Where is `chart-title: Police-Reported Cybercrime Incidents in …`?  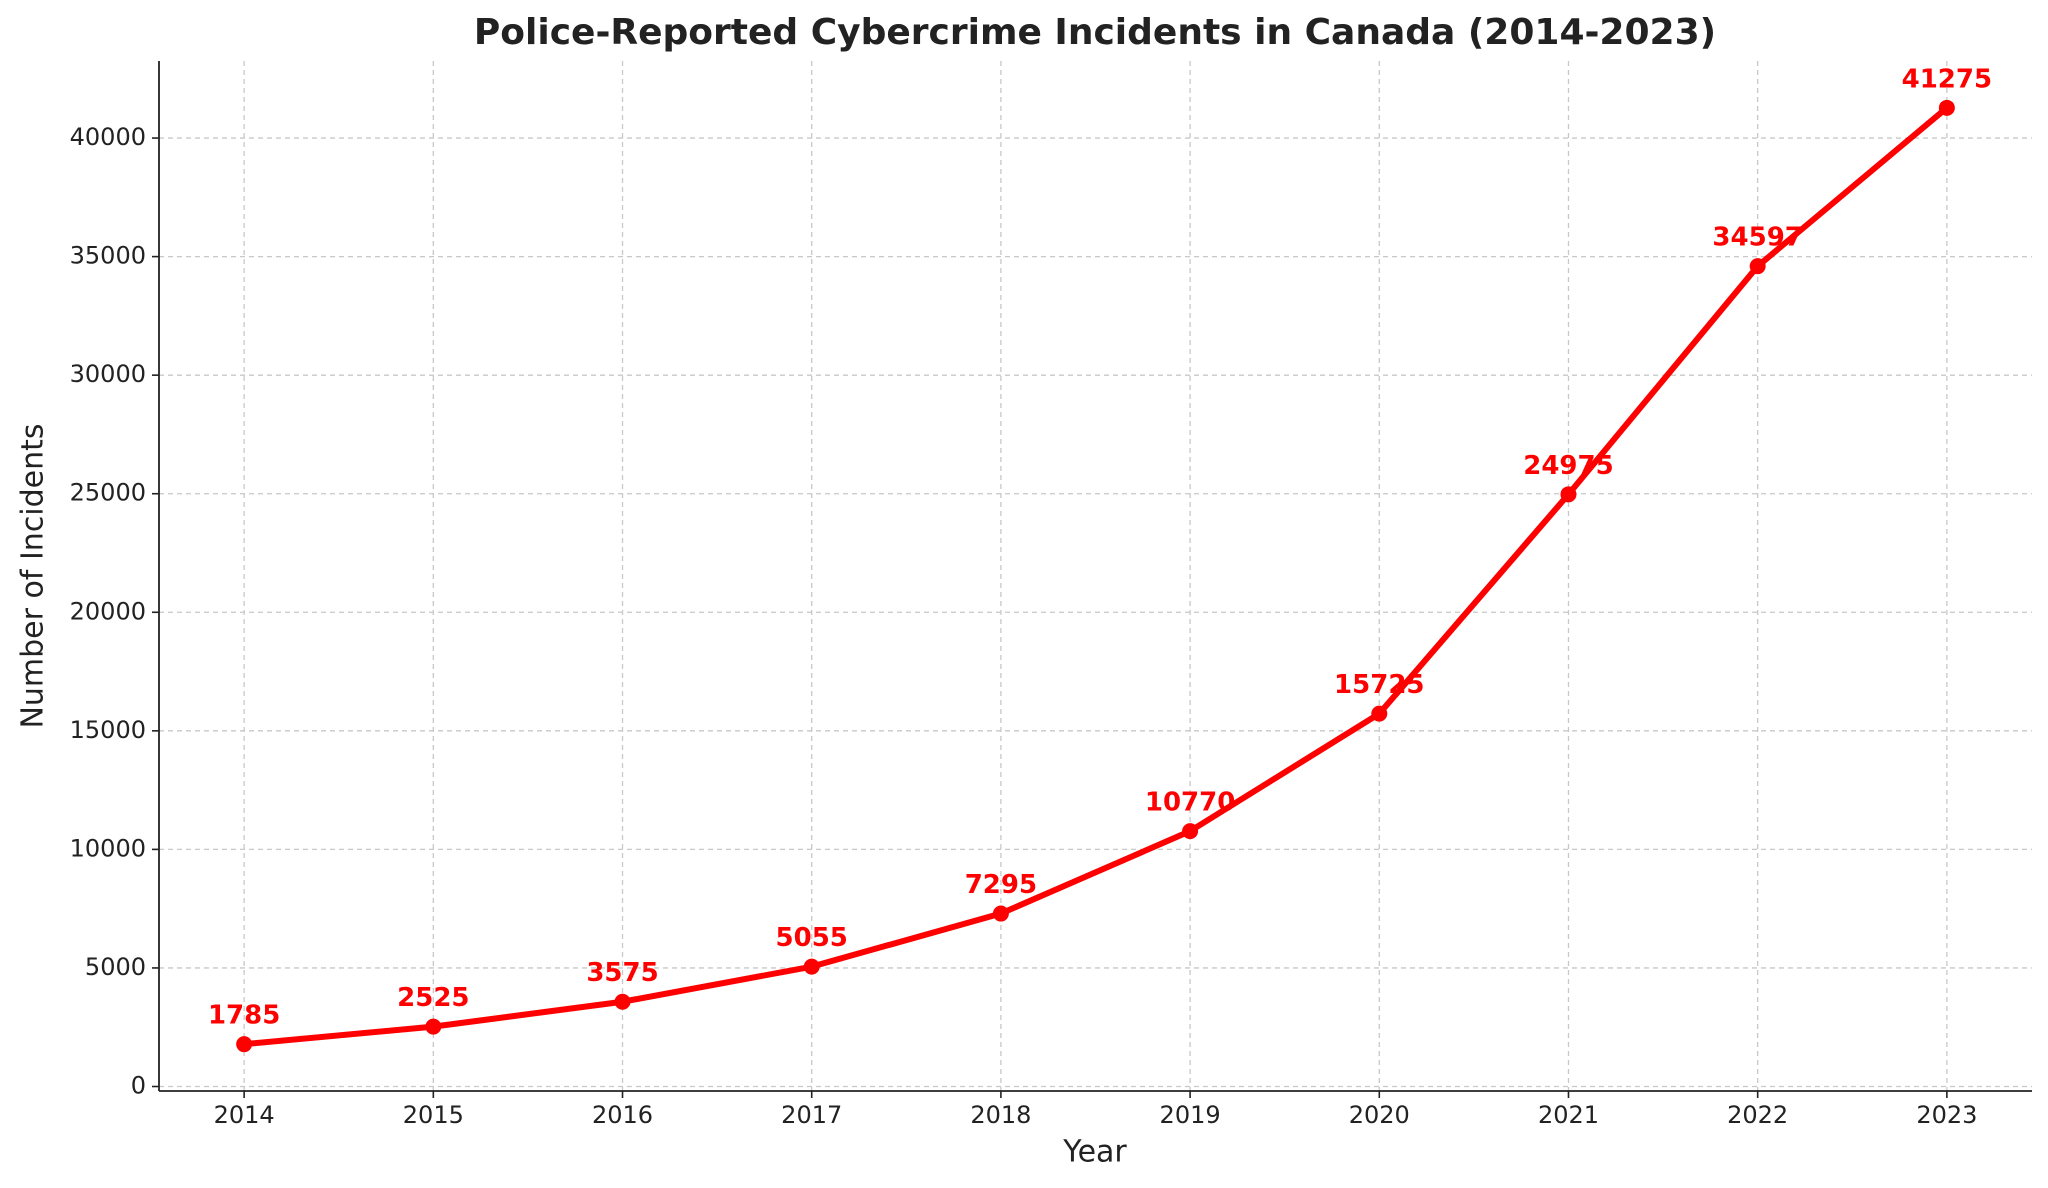
chart-title: Police-Reported Cybercrime Incidents in … is located at coordinates (1095, 32).